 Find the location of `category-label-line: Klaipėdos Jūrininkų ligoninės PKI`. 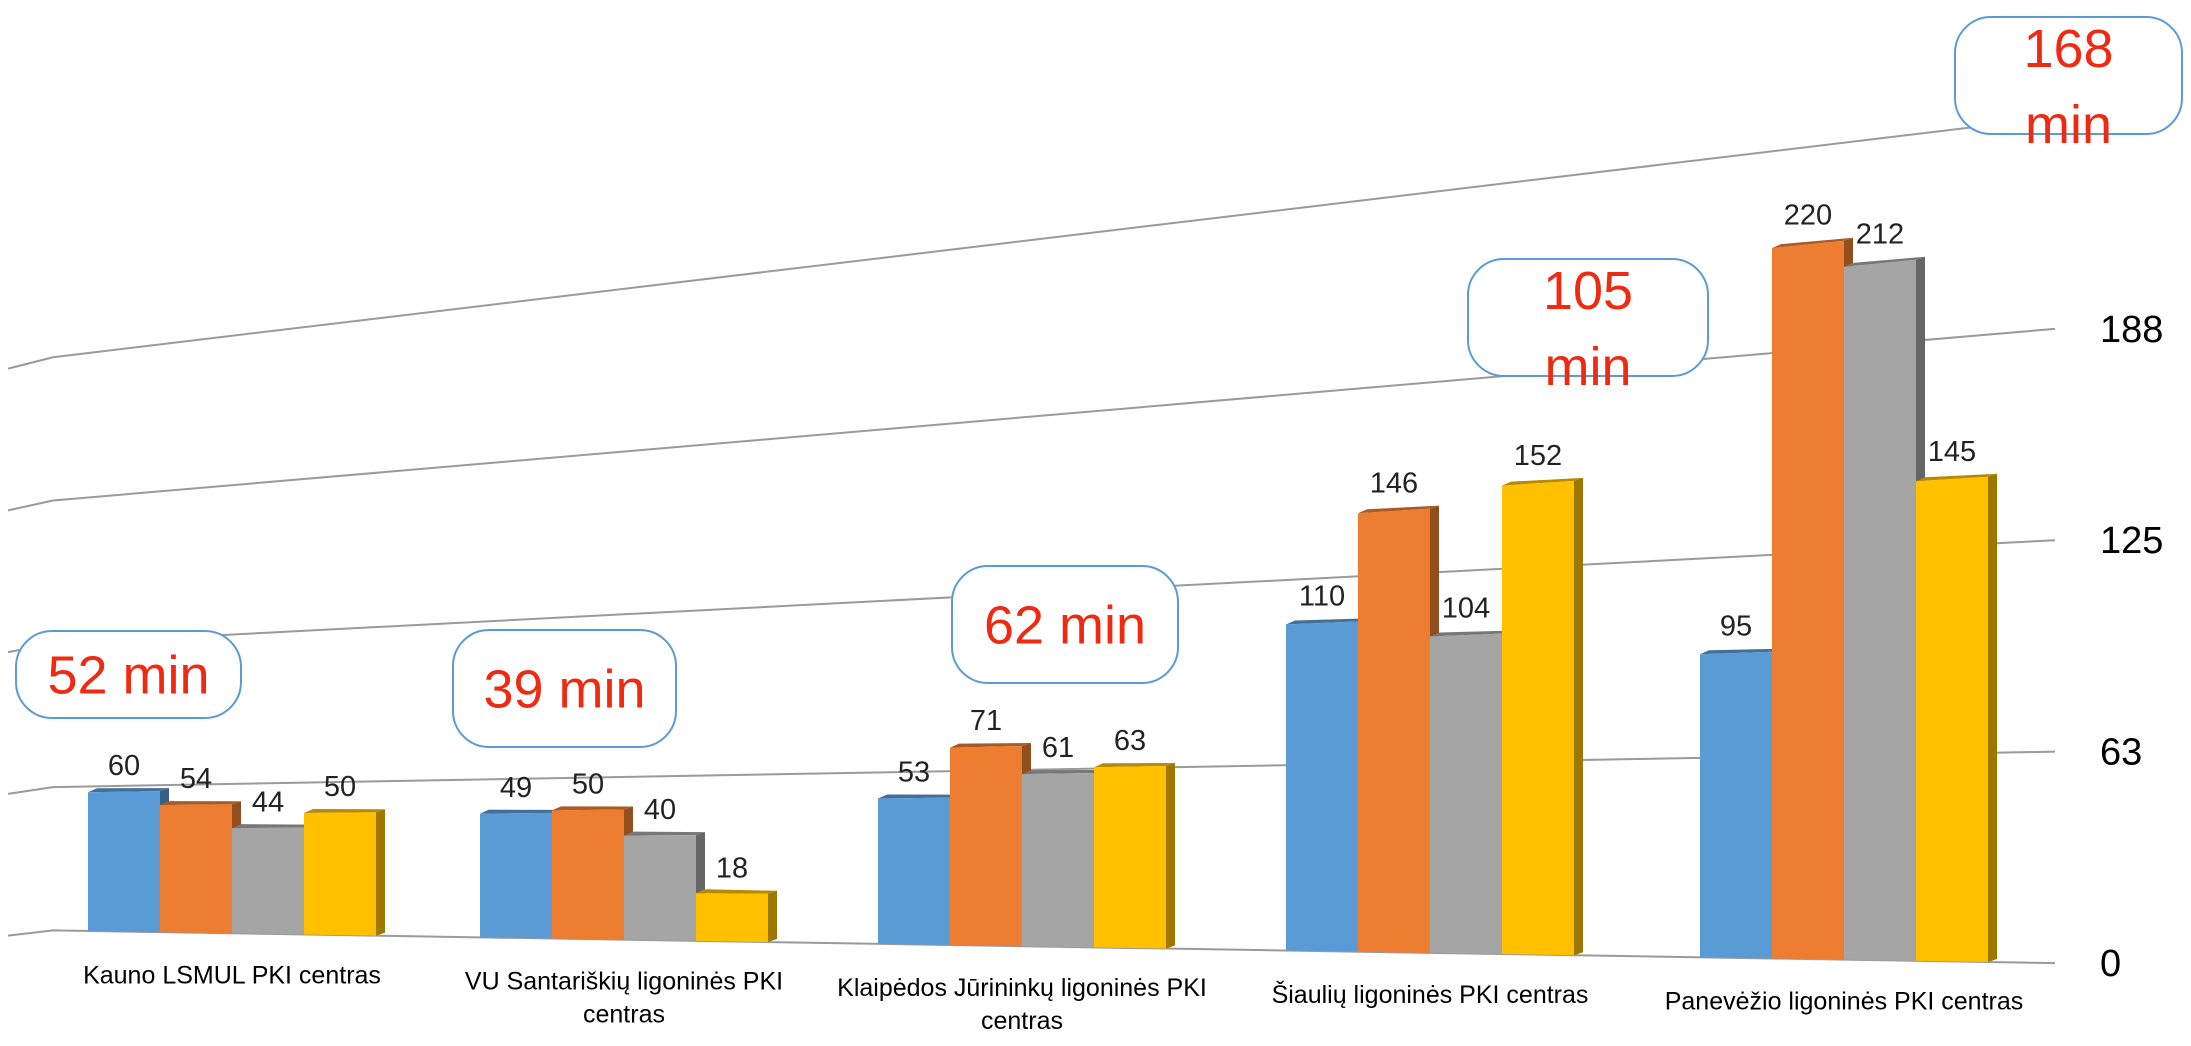

category-label-line: Klaipėdos Jūrininkų ligoninės PKI is located at coordinates (1022, 988).